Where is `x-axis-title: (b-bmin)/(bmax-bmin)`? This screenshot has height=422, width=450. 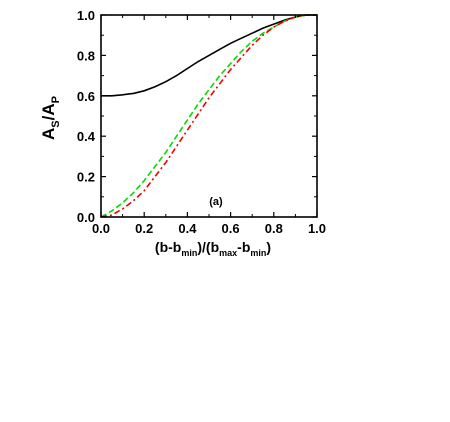
x-axis-title: (b-bmin)/(bmax-bmin) is located at coordinates (213, 248).